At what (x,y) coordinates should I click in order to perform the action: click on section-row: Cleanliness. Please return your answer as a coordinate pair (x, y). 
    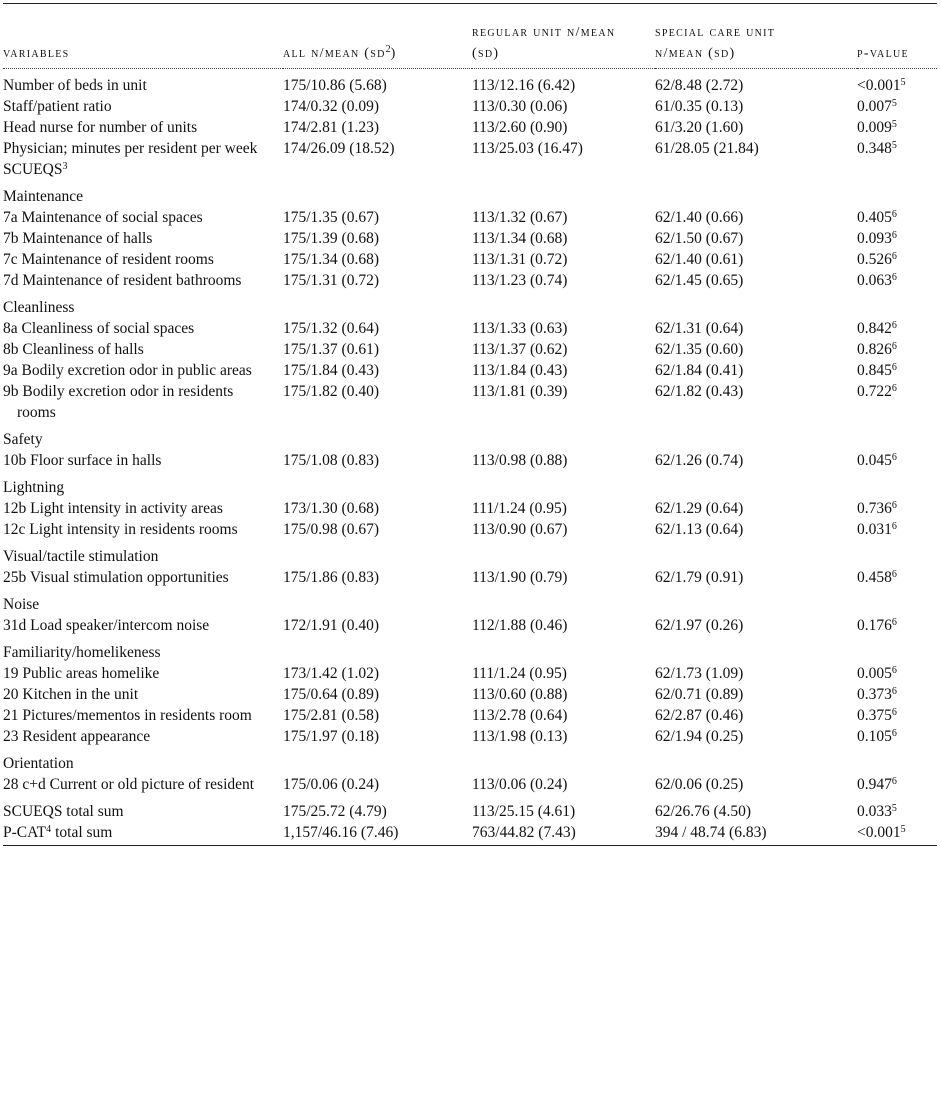
    Looking at the image, I should click on (470, 304).